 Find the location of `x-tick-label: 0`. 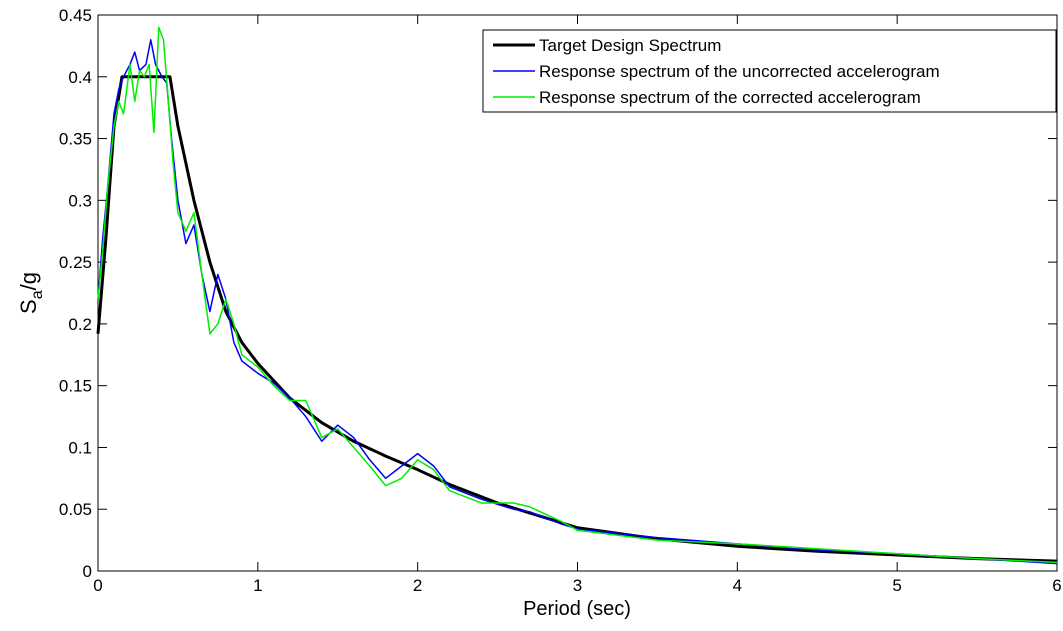

x-tick-label: 0 is located at coordinates (97, 585).